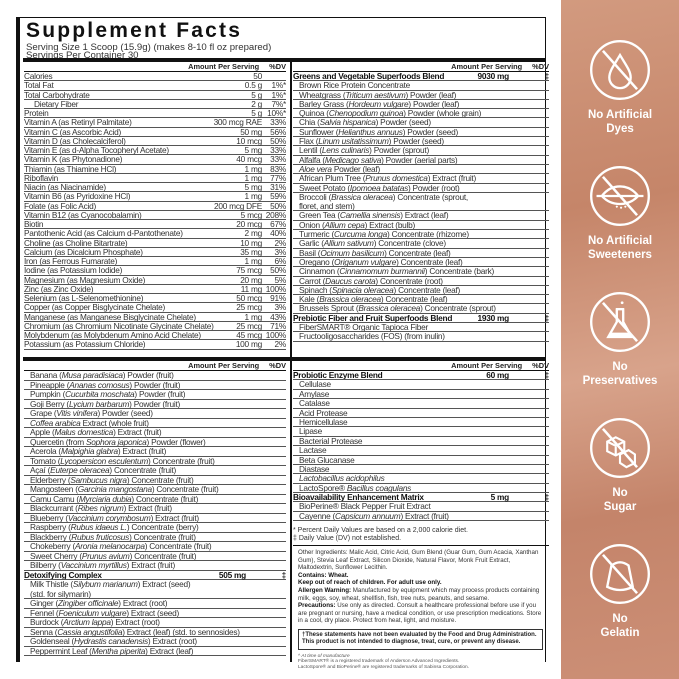 The image size is (679, 679). I want to click on name-text: Turmeric (, so click(316, 234).